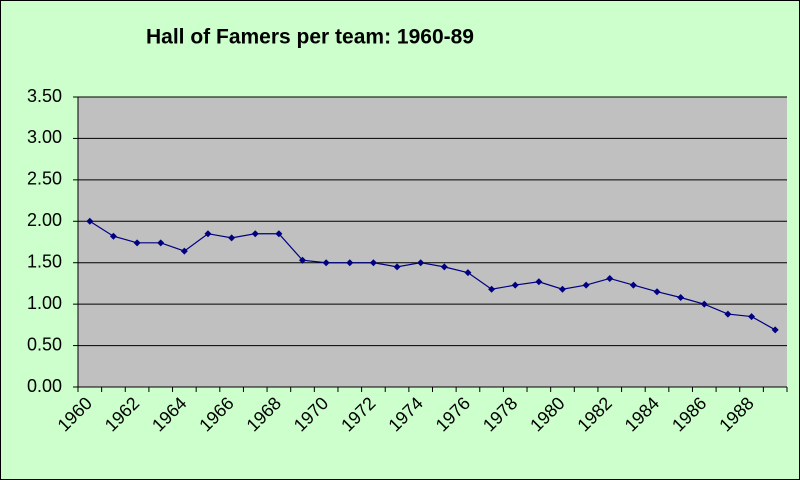 This screenshot has height=480, width=800. I want to click on y-tick-label: 1.00, so click(44, 303).